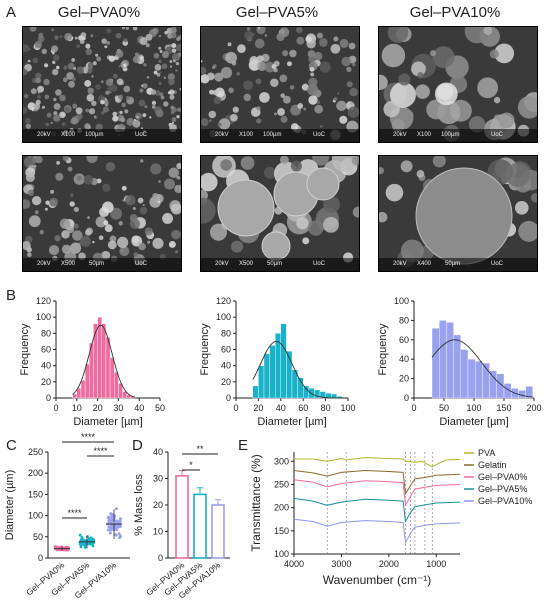 This screenshot has width=550, height=611. I want to click on sem-scale: 100µm, so click(450, 135).